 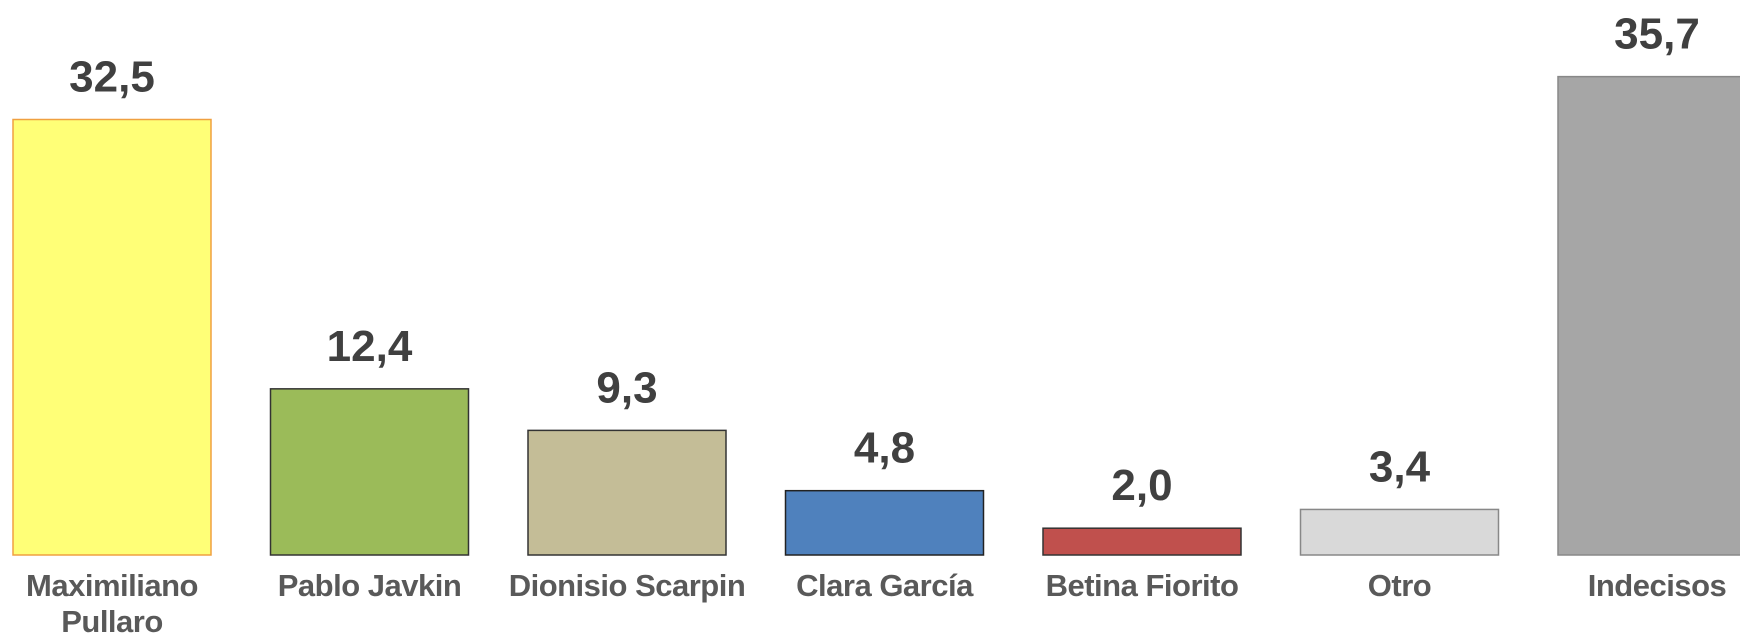 I want to click on value-label: 35,7, so click(x=1657, y=34).